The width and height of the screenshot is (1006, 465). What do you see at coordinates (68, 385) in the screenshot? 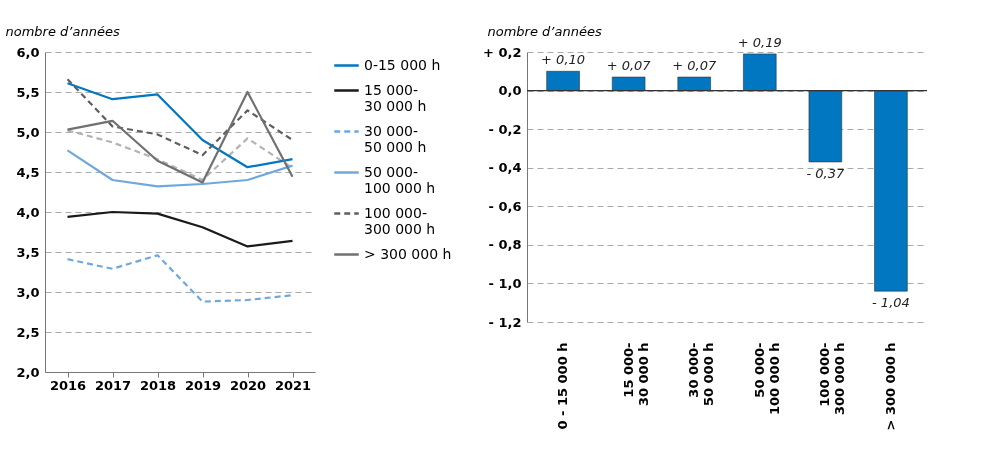
I see `x-tick-label: 2016` at bounding box center [68, 385].